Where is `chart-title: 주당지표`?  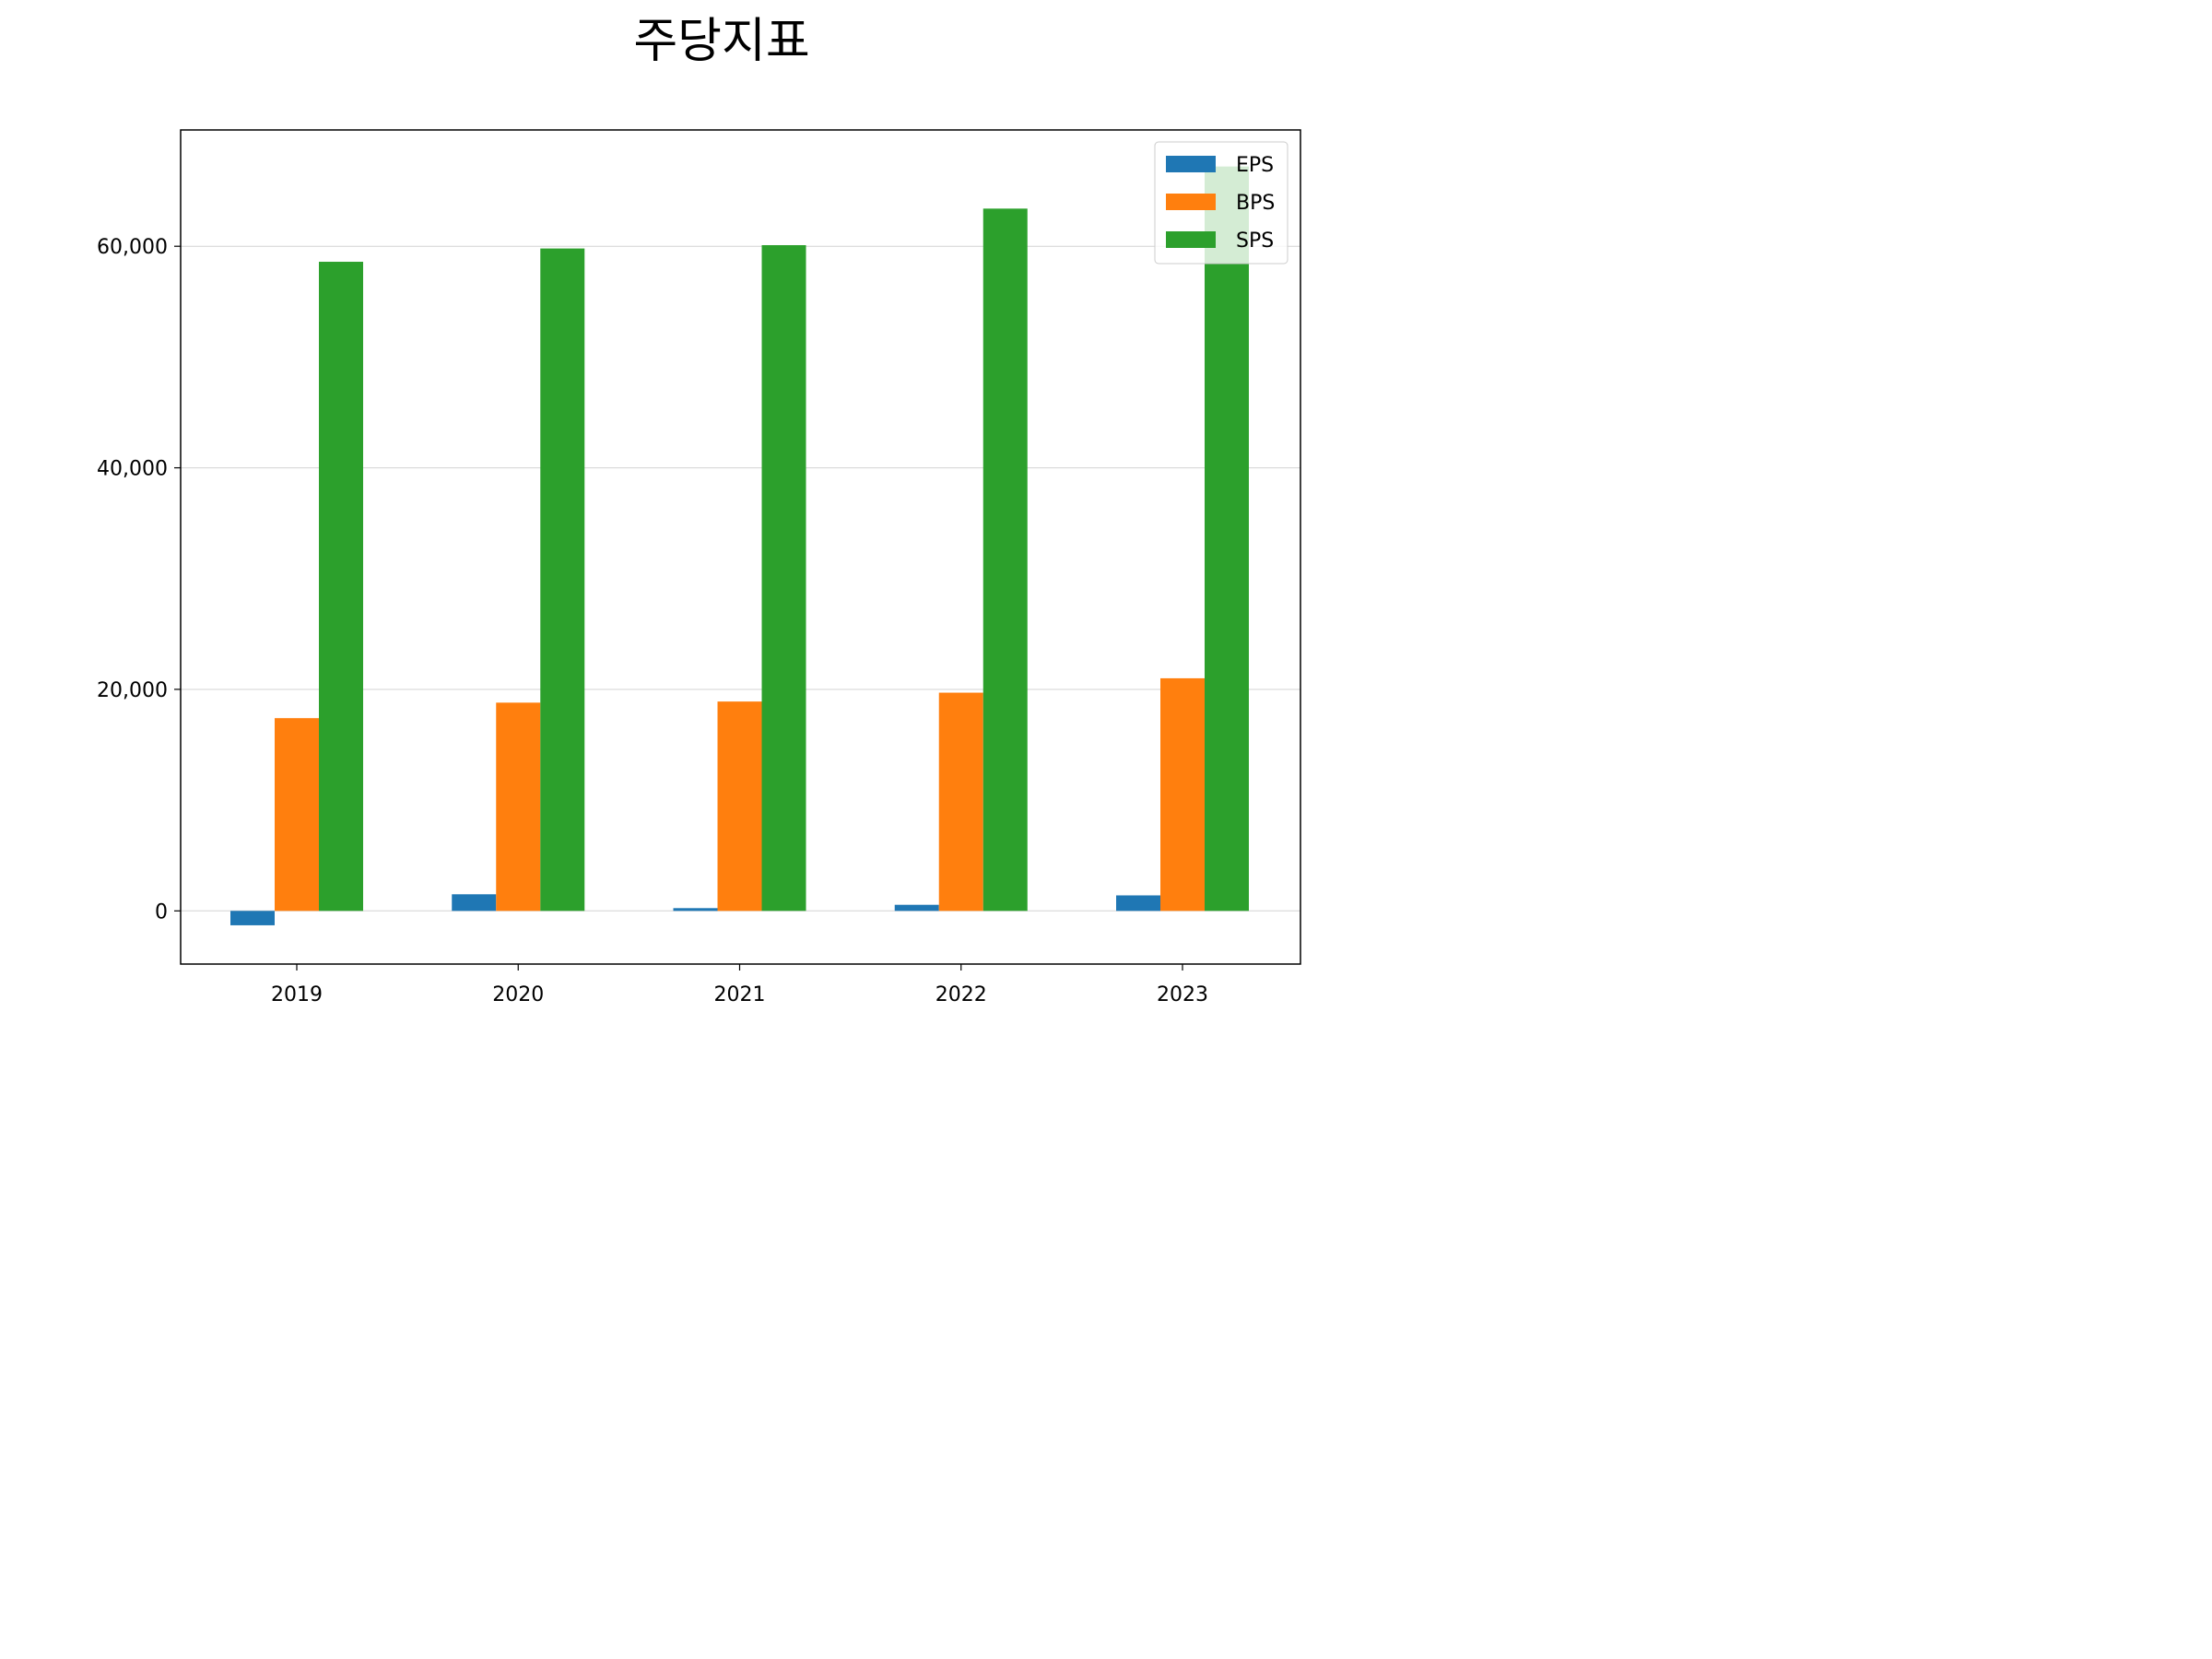
chart-title: 주당지표 is located at coordinates (721, 41).